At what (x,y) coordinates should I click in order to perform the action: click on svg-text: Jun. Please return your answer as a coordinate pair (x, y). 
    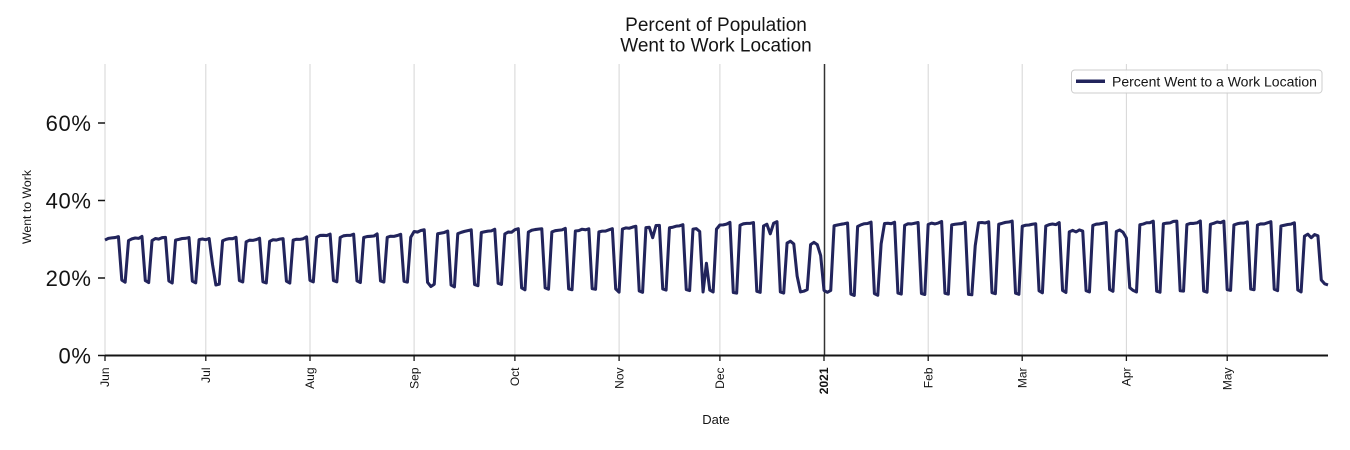
    Looking at the image, I should click on (105, 377).